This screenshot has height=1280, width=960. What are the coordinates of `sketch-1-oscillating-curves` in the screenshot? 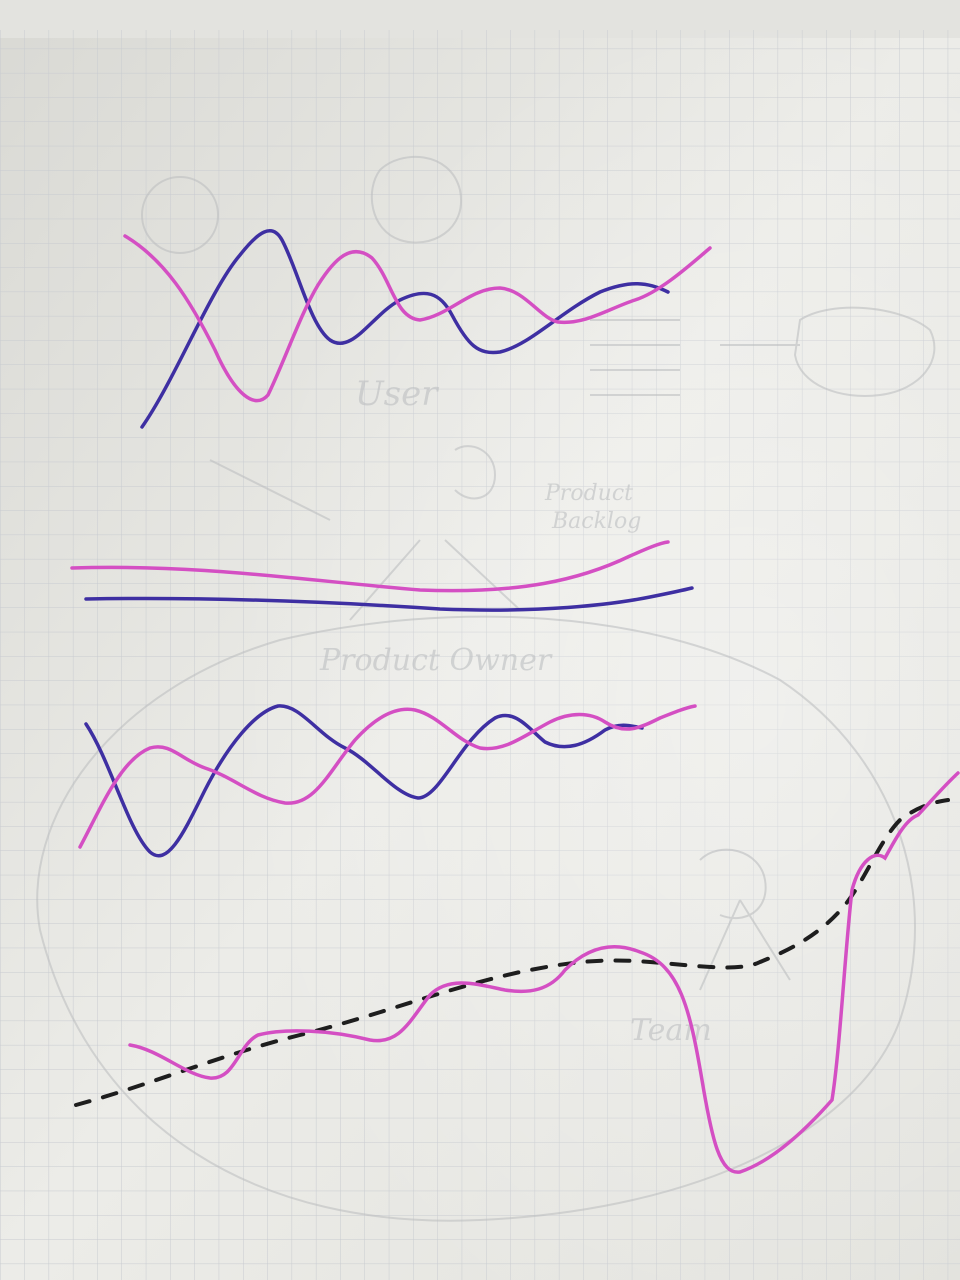 It's located at (417, 329).